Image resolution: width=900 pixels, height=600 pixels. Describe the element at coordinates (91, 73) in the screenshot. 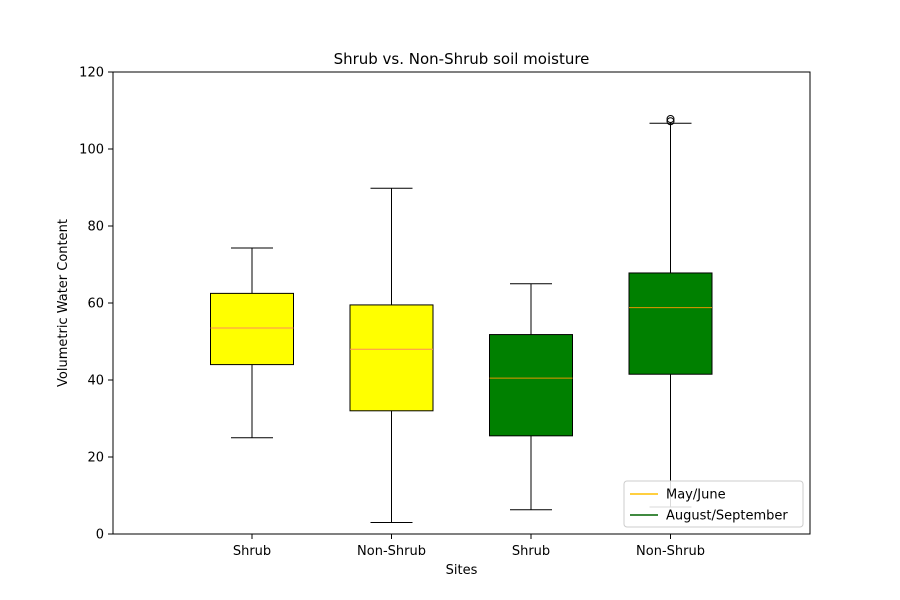

I see `y-tick-label: 120` at that location.